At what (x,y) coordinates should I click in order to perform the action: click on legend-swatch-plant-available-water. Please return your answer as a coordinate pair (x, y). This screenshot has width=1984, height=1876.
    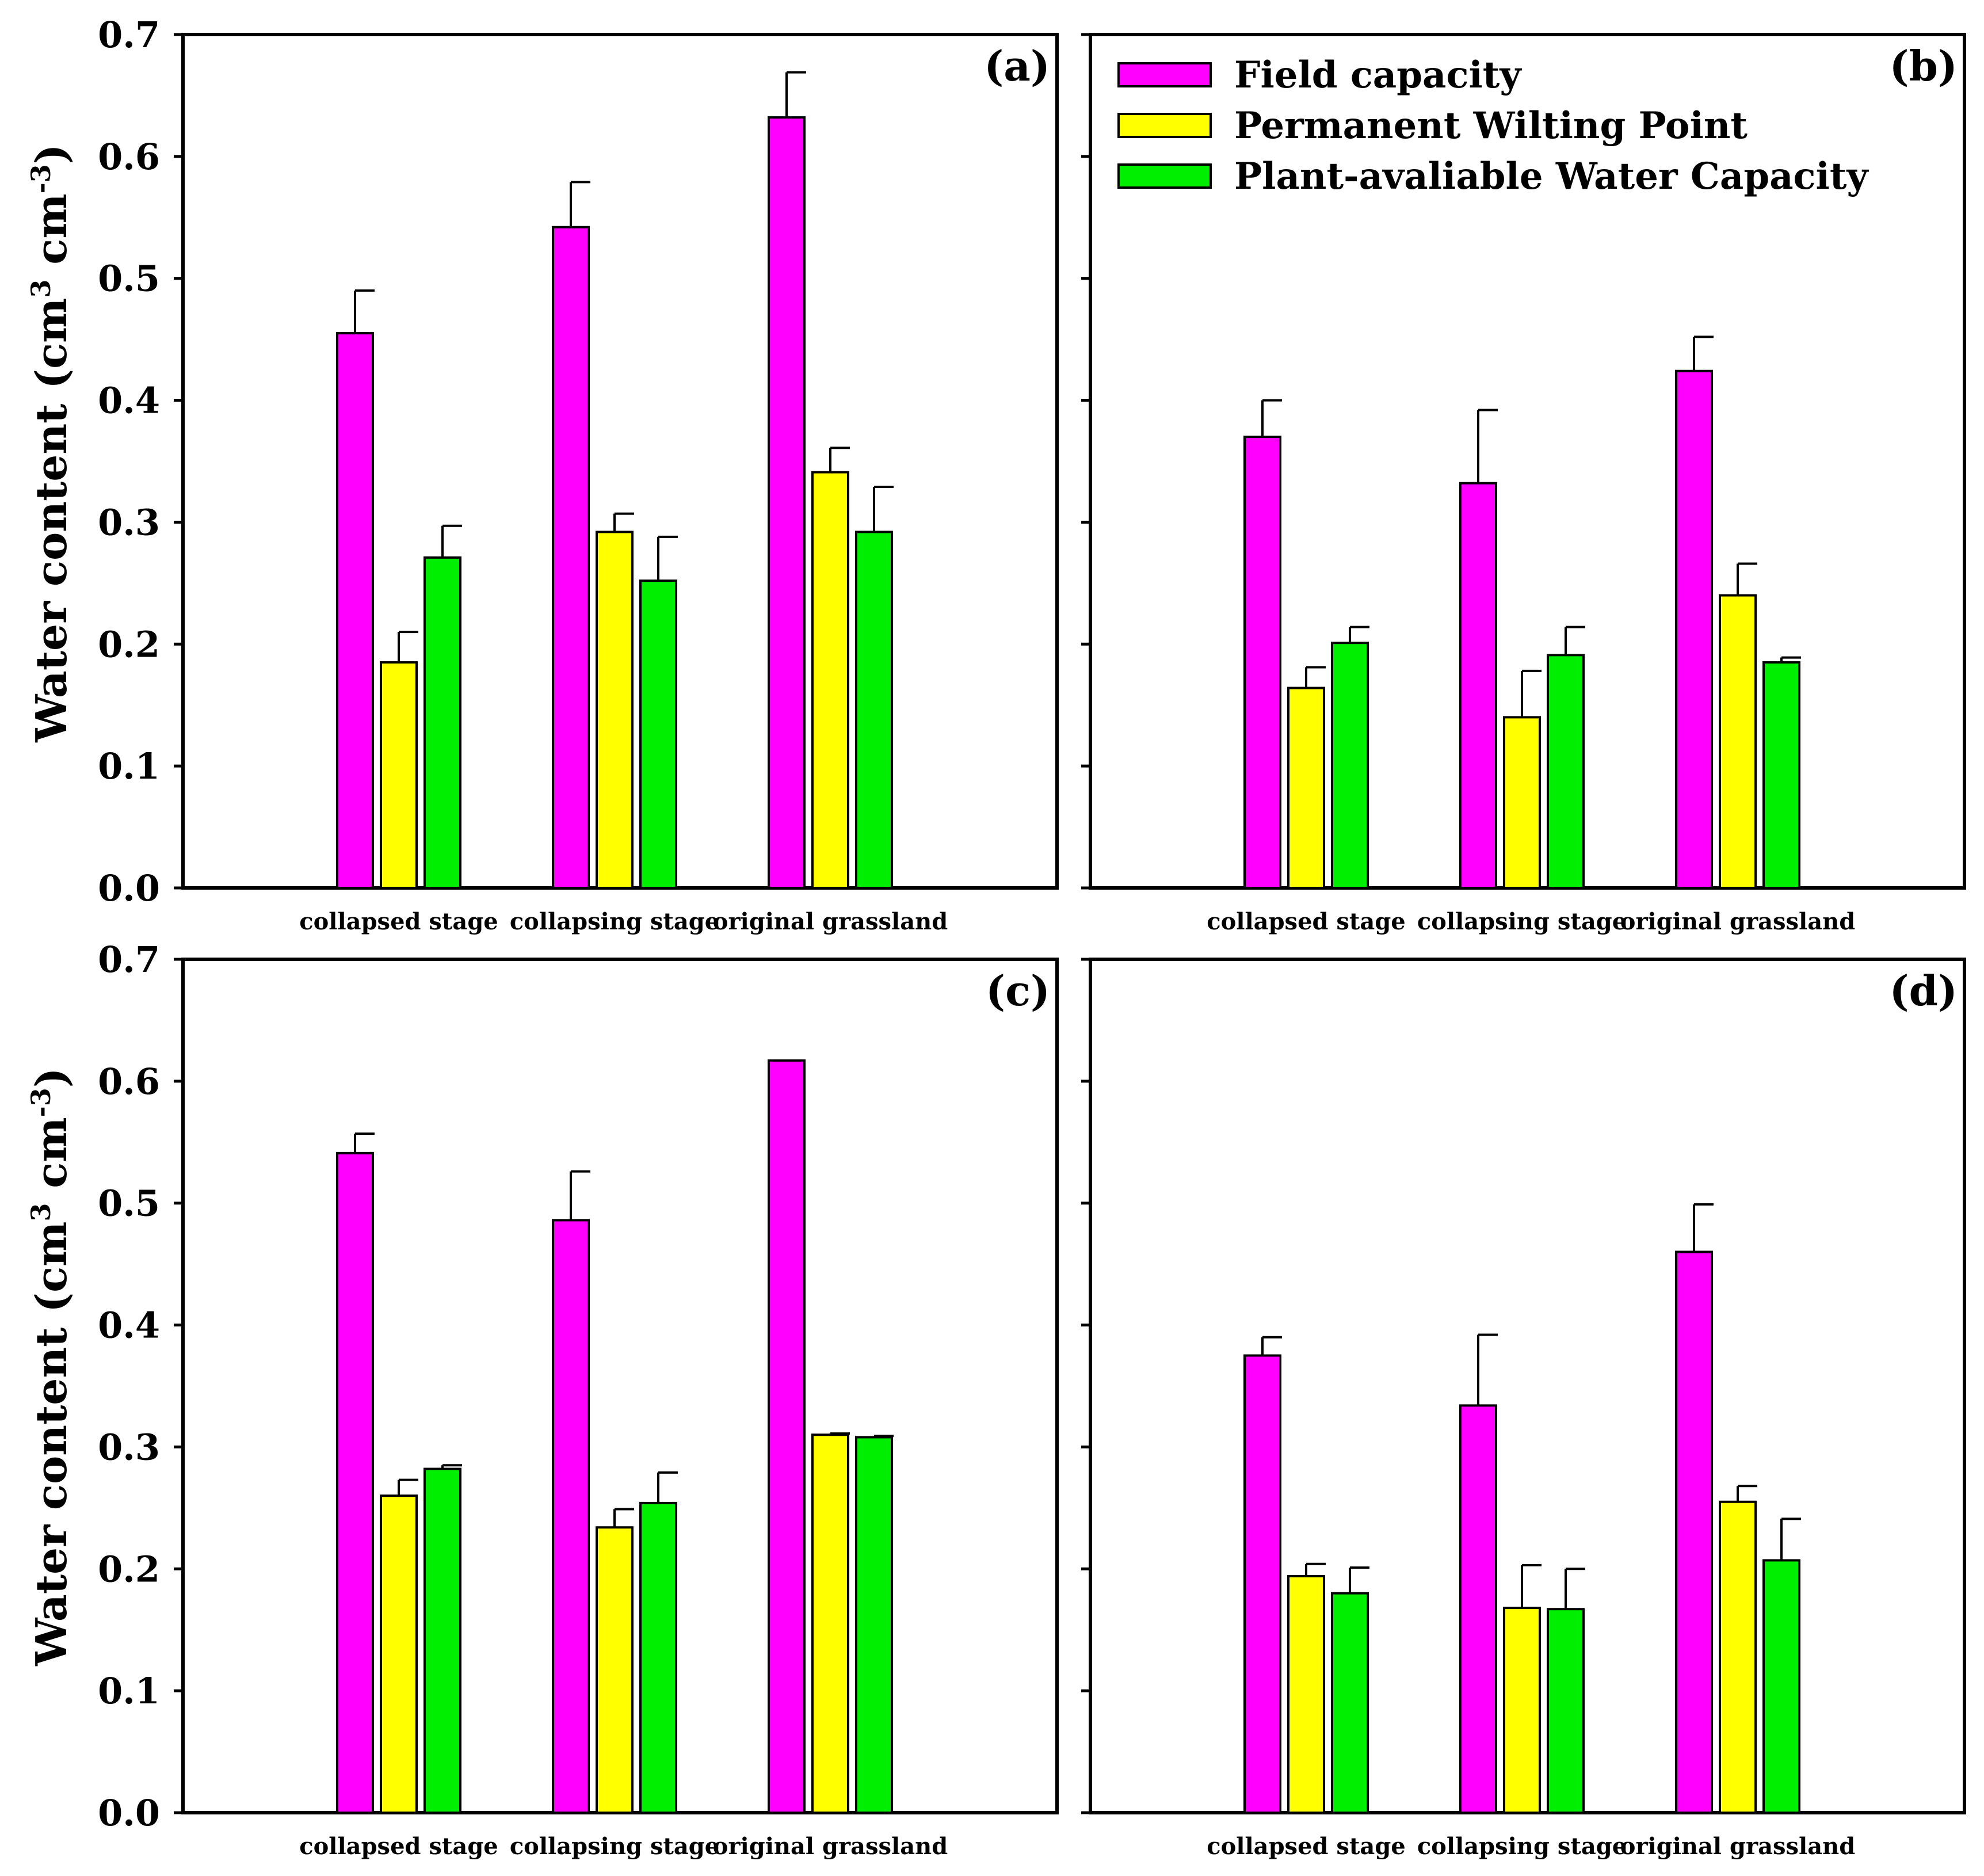
    Looking at the image, I should click on (1164, 176).